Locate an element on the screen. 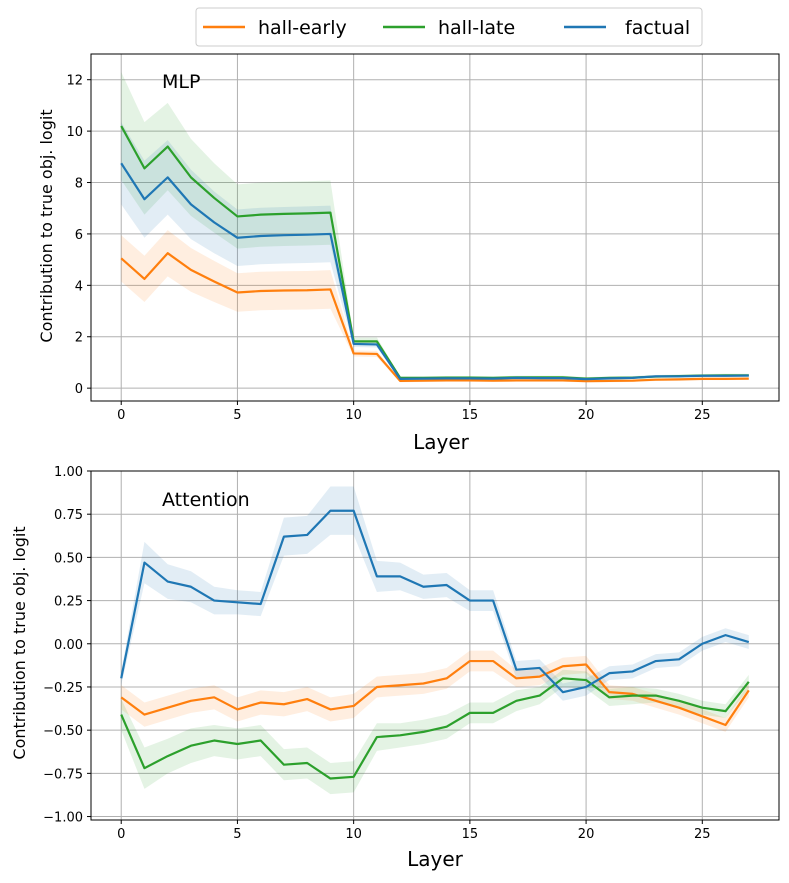 Image resolution: width=789 pixels, height=883 pixels. attention-y-tick-label: −0.25 is located at coordinates (63, 688).